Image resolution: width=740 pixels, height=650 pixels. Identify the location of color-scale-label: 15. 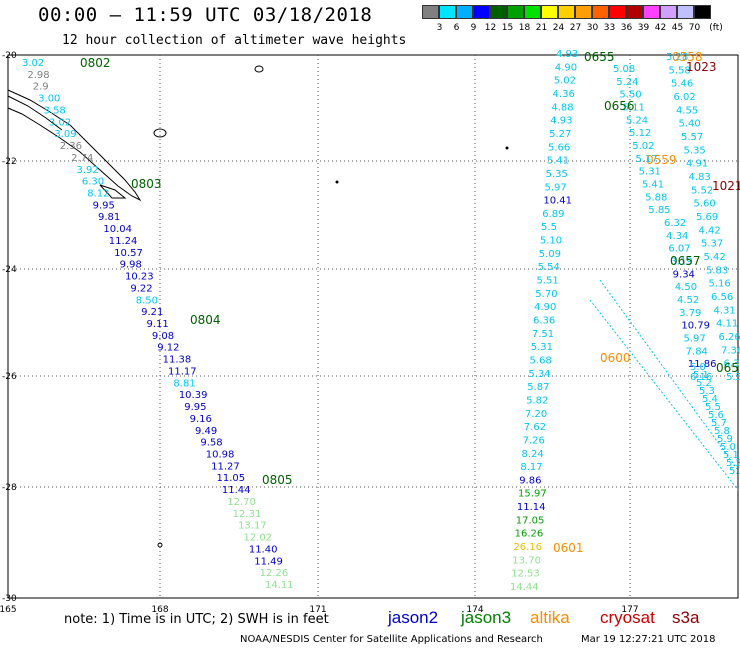
(507, 28).